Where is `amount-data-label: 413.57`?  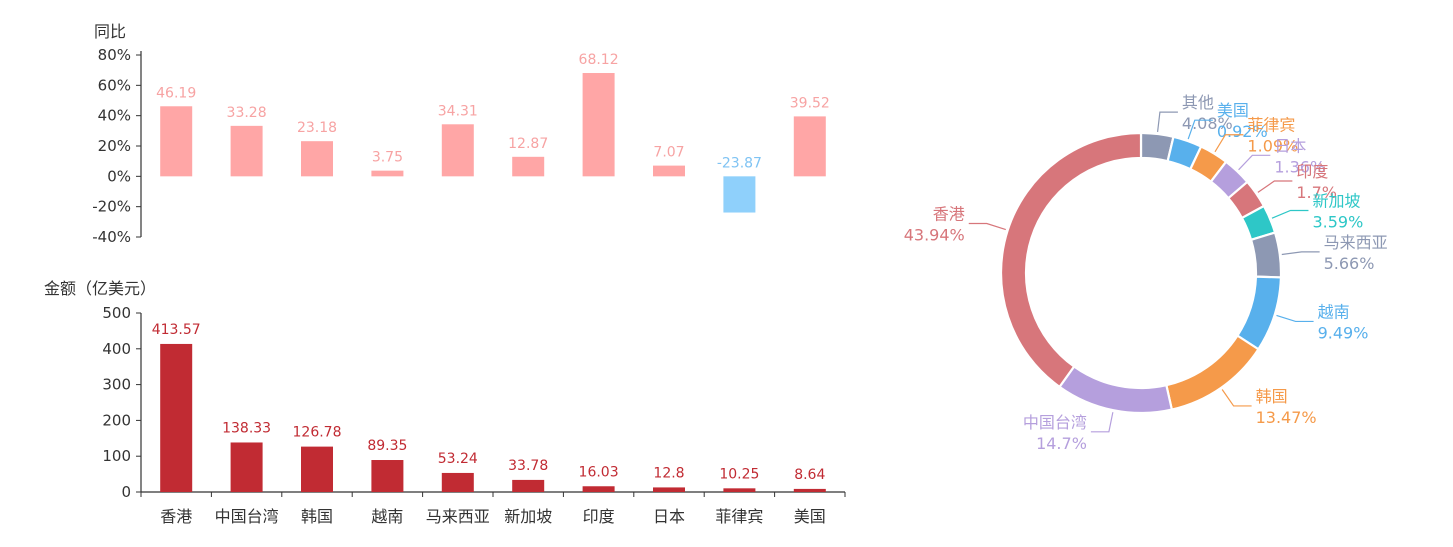
amount-data-label: 413.57 is located at coordinates (176, 330).